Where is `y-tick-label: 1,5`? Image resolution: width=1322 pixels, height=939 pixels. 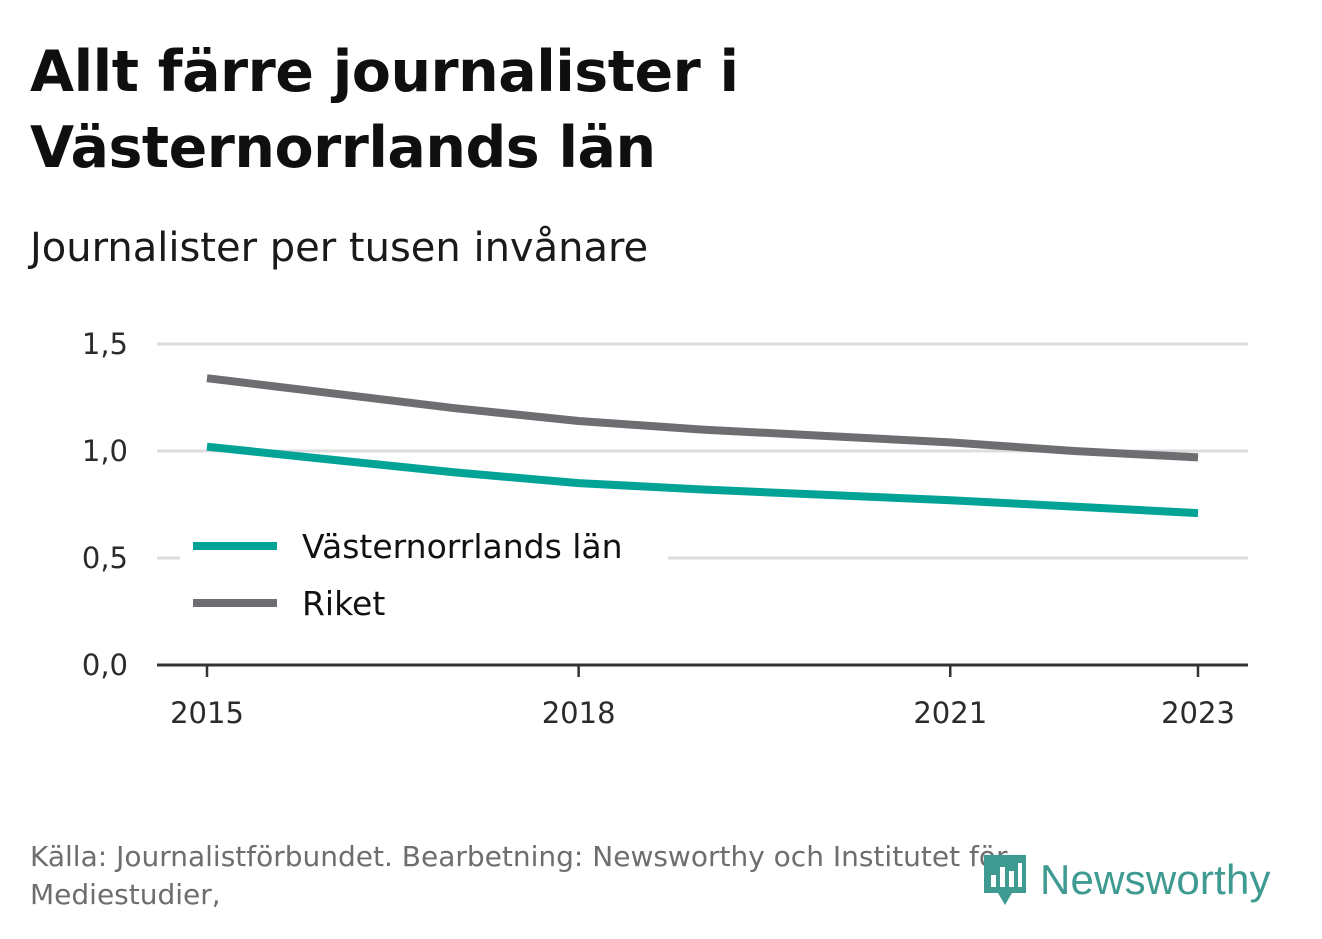 y-tick-label: 1,5 is located at coordinates (105, 344).